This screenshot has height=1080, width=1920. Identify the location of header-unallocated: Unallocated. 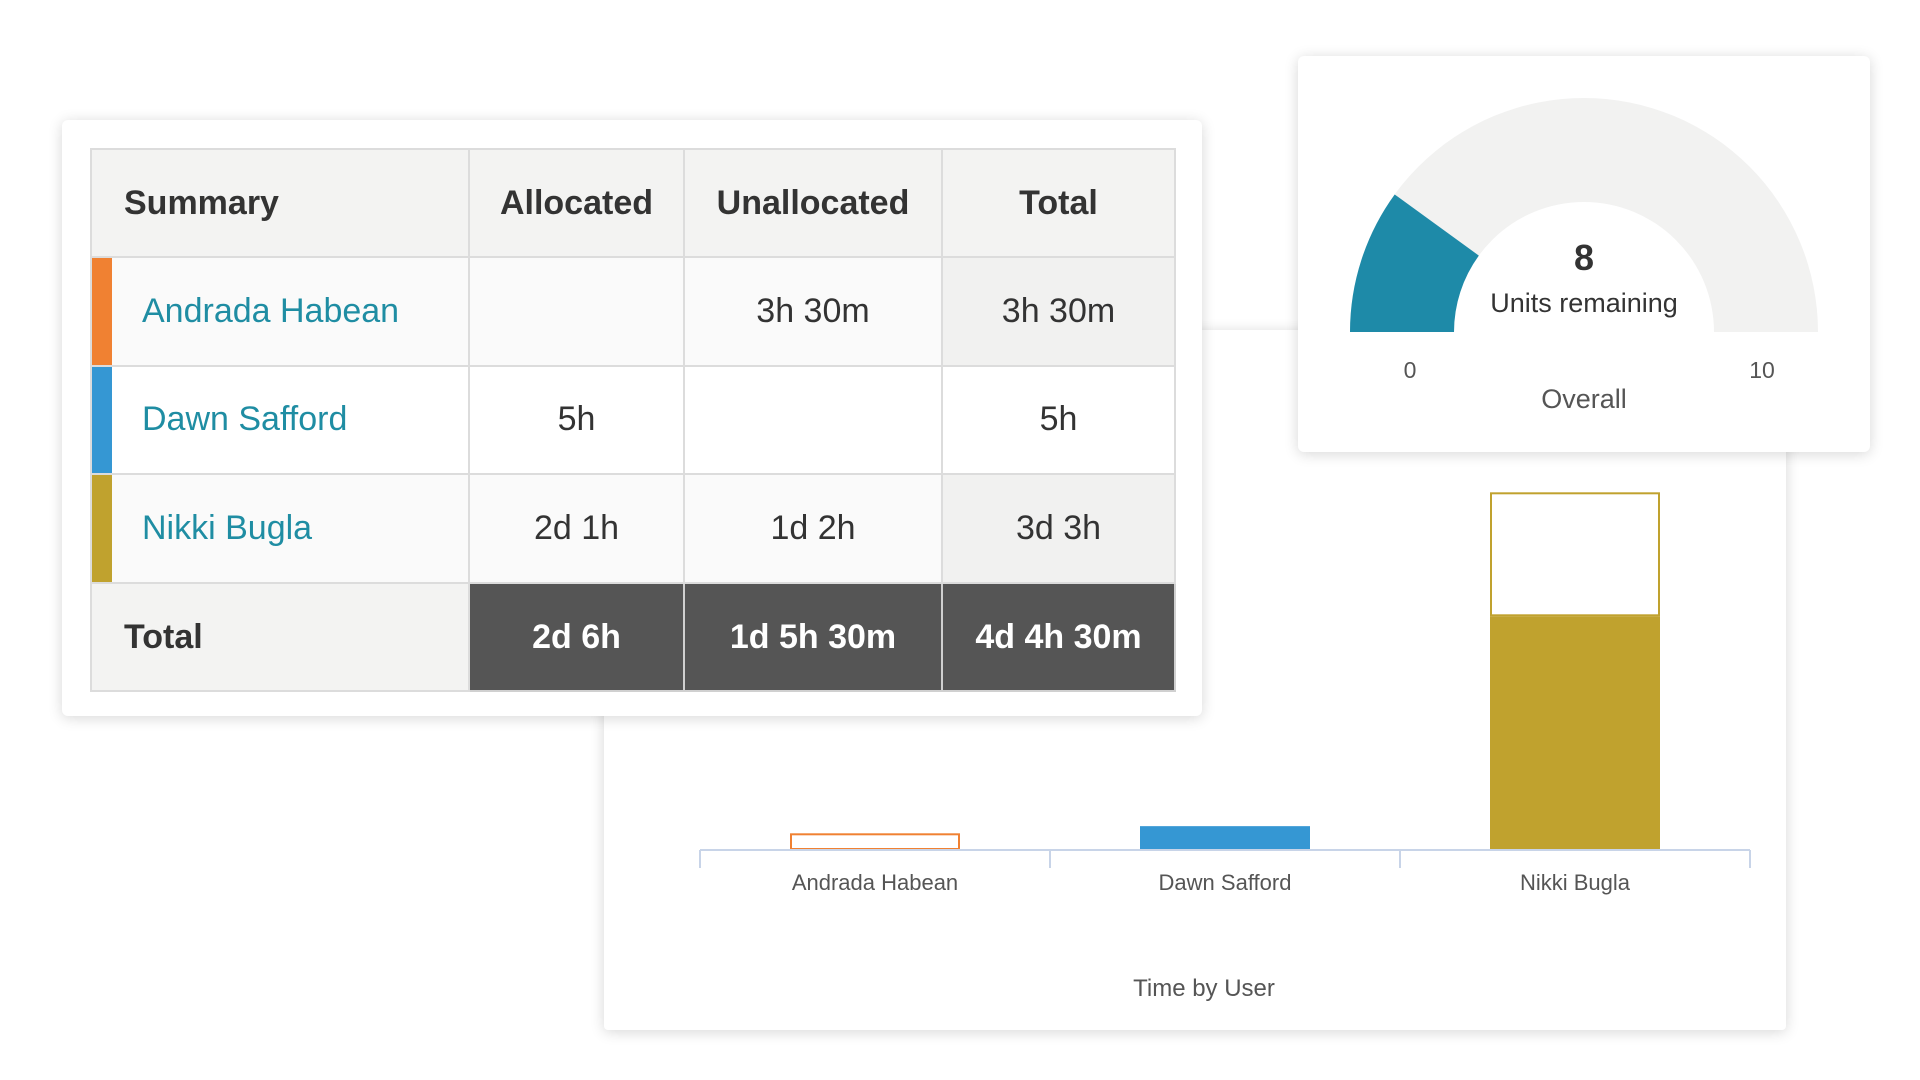
(813, 203).